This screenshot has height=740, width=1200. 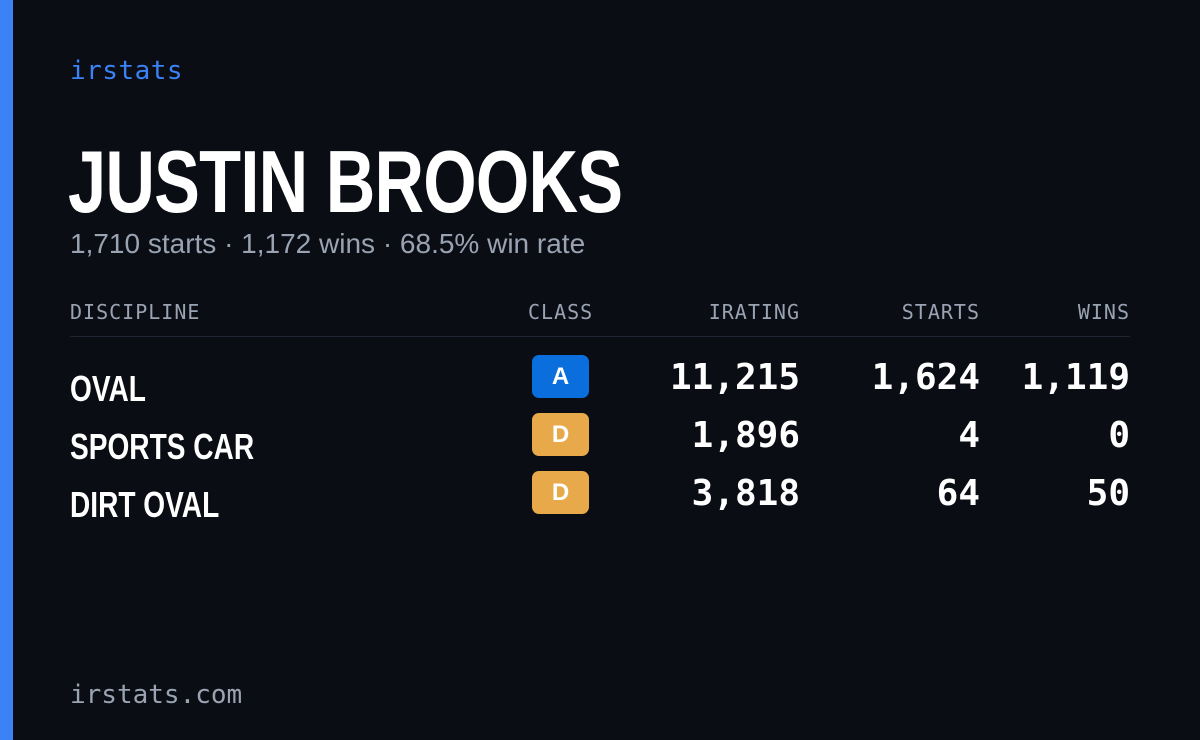 I want to click on irating-value: 11,215, so click(x=734, y=377).